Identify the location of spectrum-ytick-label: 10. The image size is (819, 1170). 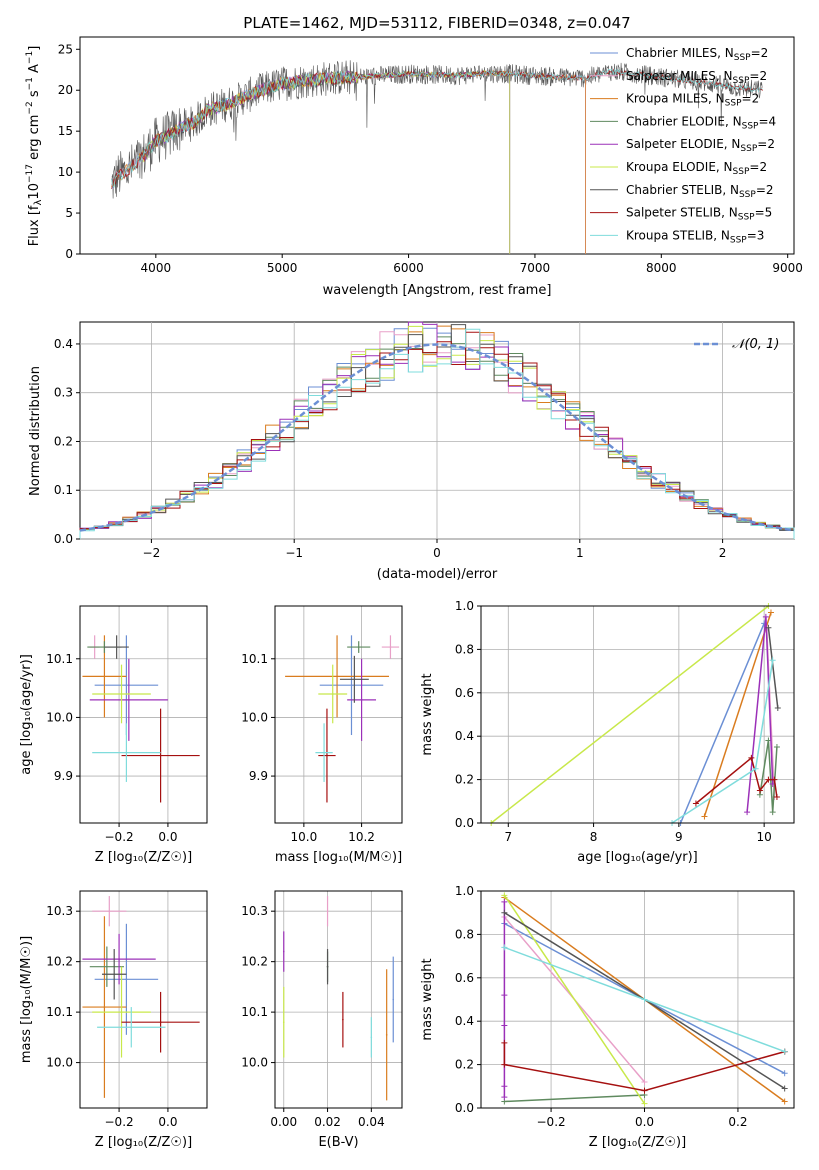
(65, 172).